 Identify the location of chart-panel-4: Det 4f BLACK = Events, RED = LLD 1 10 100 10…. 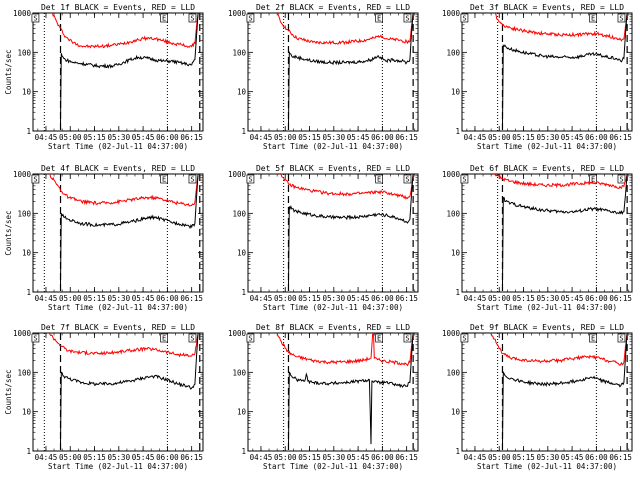
(104, 238).